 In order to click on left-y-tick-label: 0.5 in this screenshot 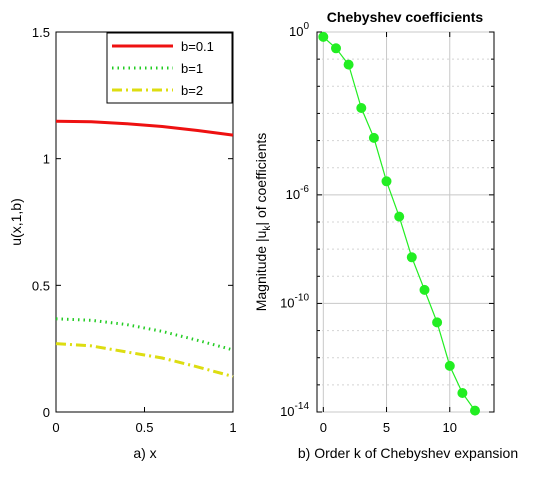, I will do `click(41, 285)`.